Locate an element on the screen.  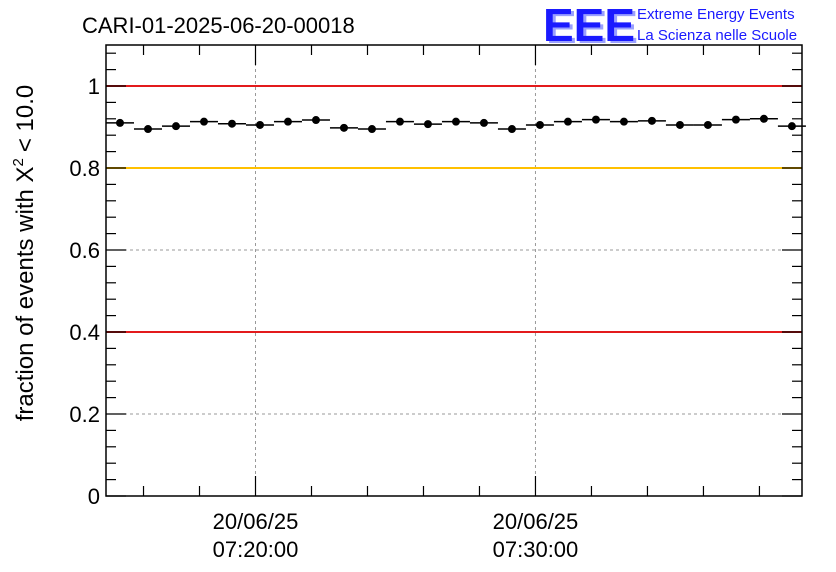
logo-line1: Extreme Energy Events is located at coordinates (716, 14).